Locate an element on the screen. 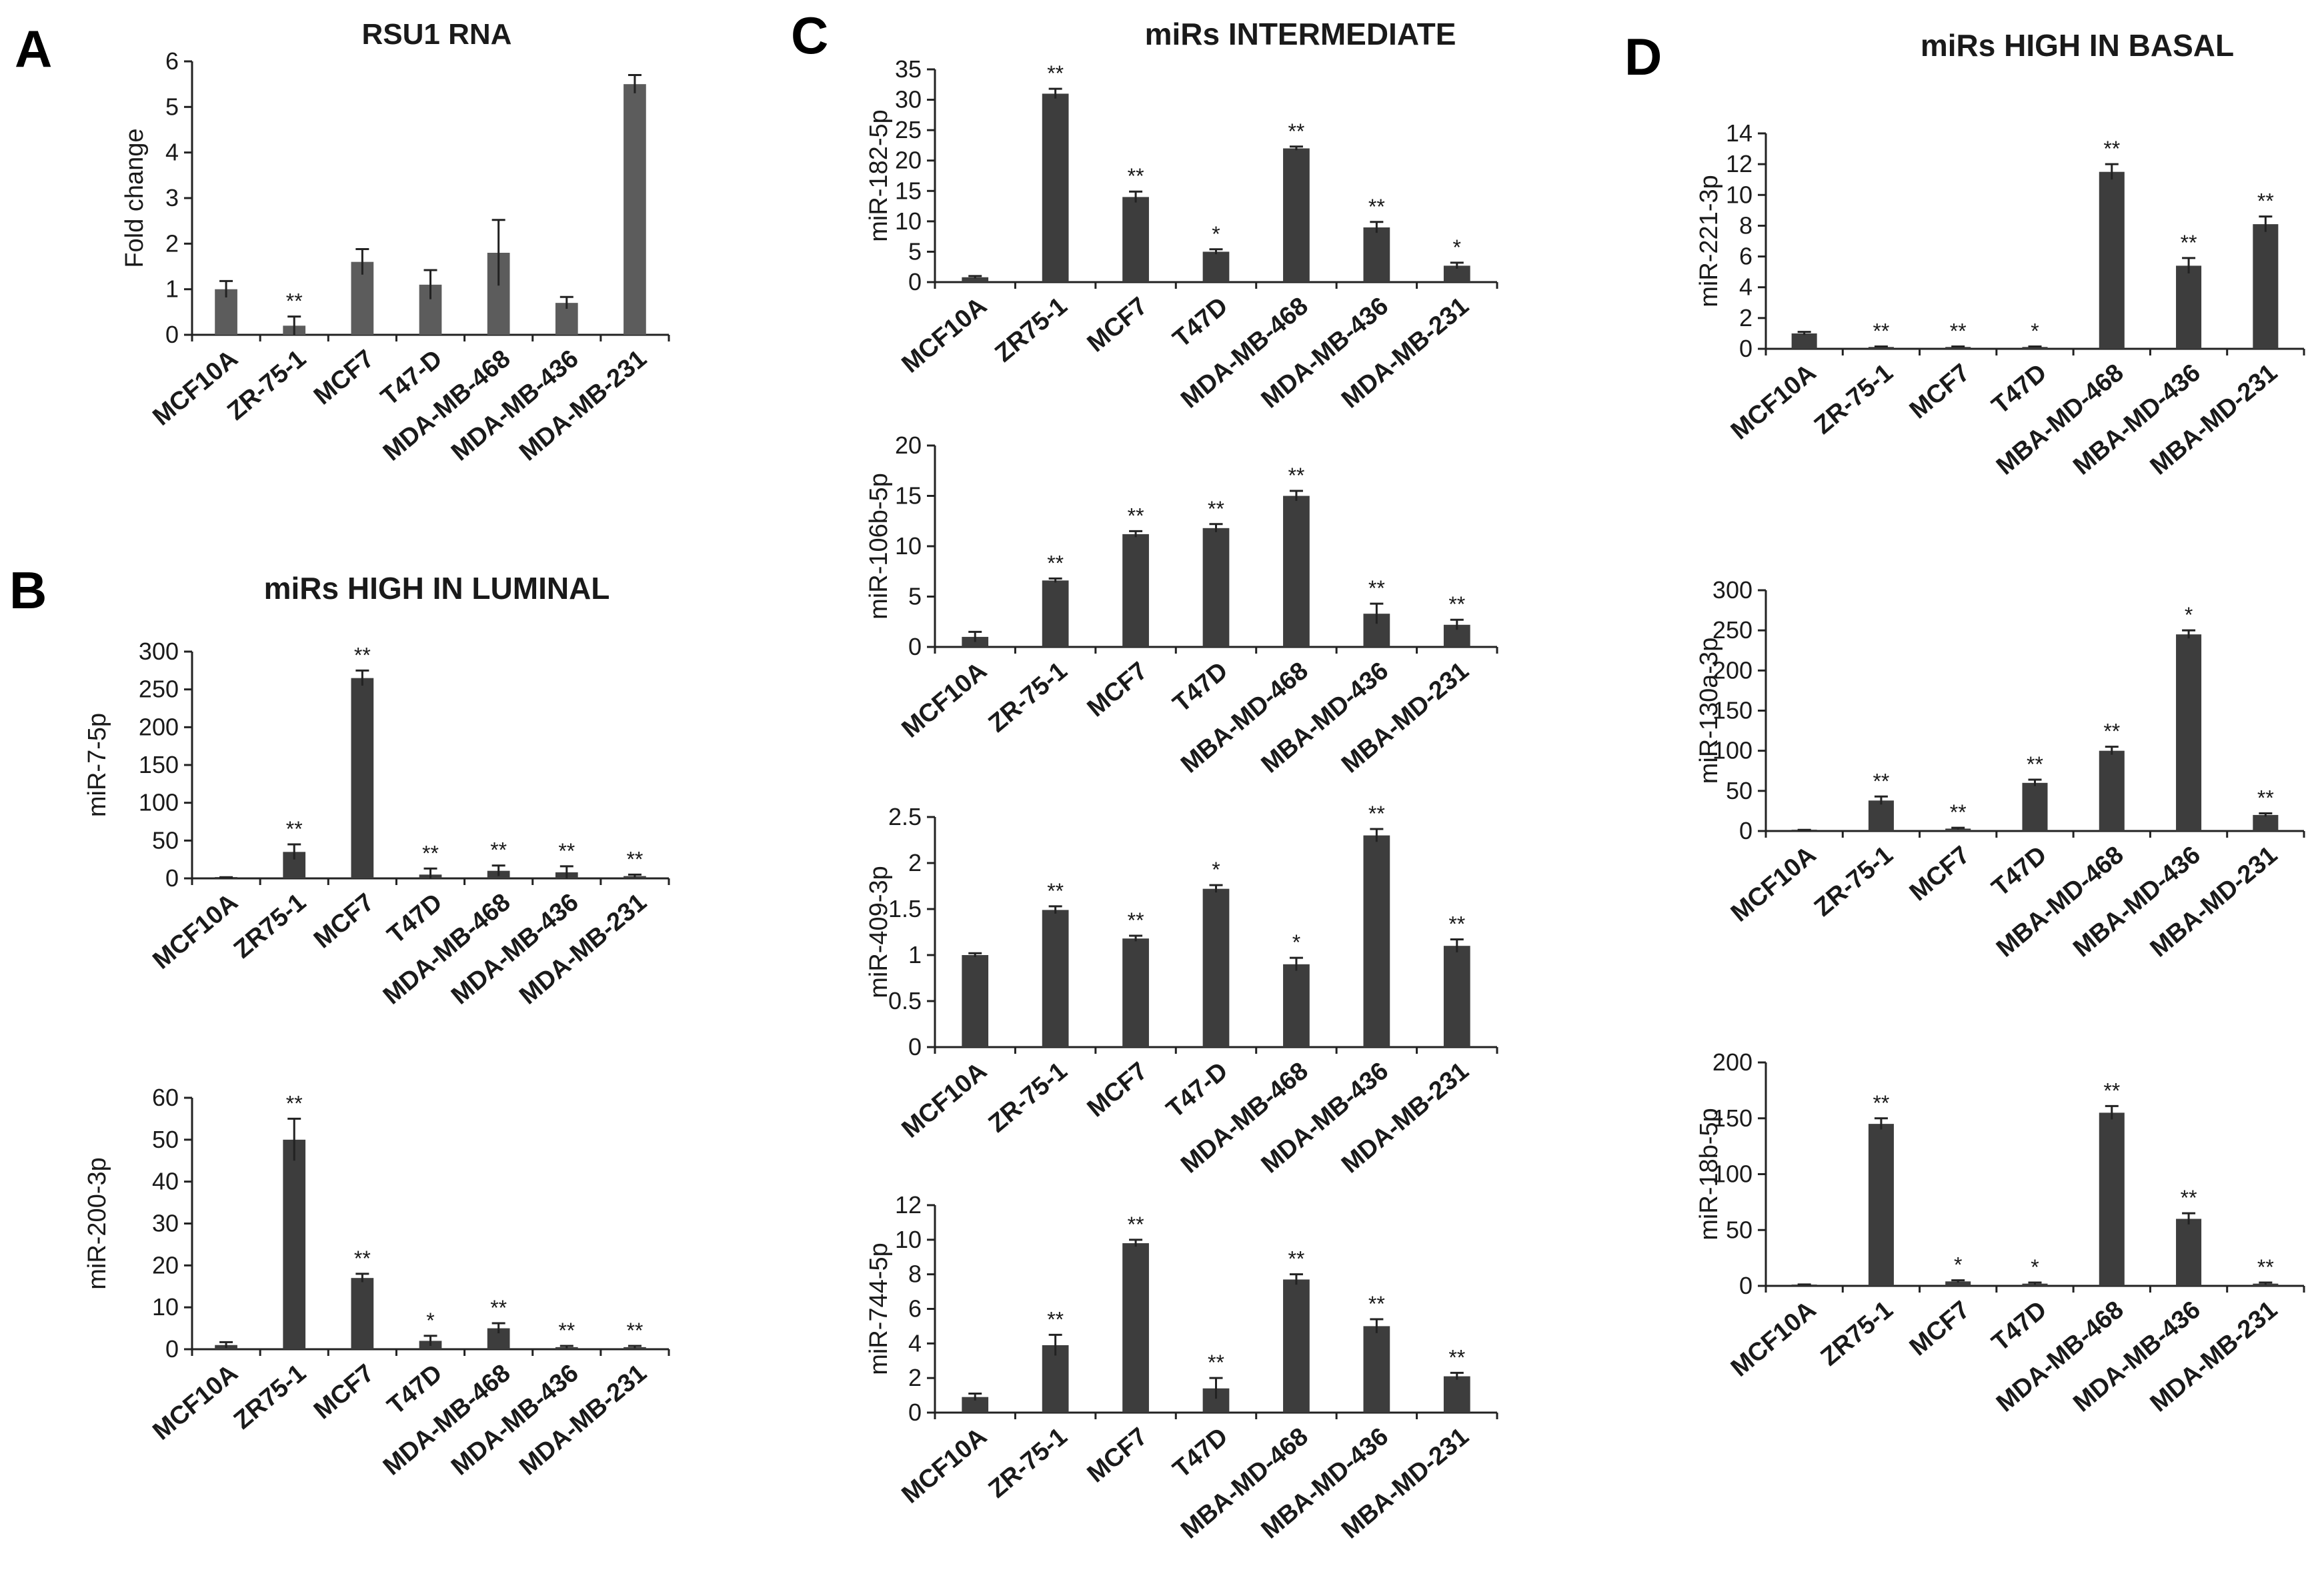 The width and height of the screenshot is (2324, 1592). y-tick-label: 1.5 is located at coordinates (905, 908).